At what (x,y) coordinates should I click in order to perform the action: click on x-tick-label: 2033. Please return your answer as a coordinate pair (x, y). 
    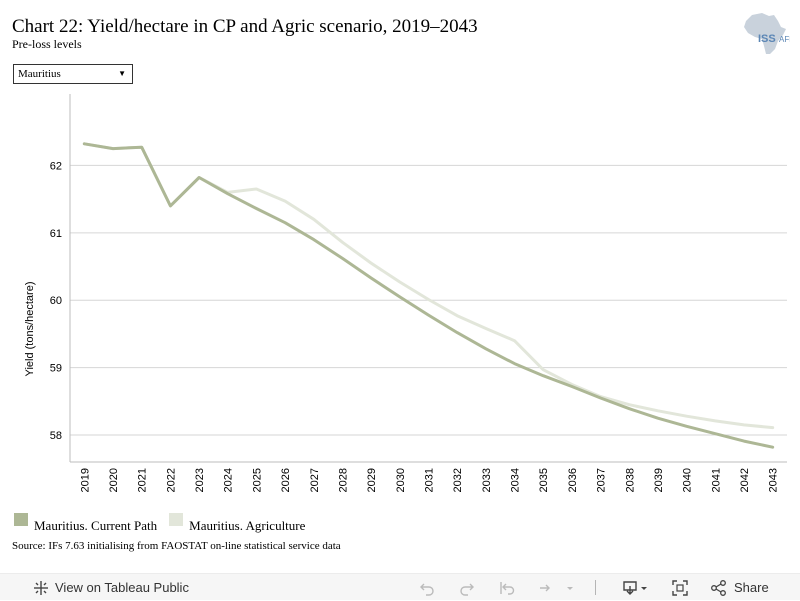
    Looking at the image, I should click on (487, 480).